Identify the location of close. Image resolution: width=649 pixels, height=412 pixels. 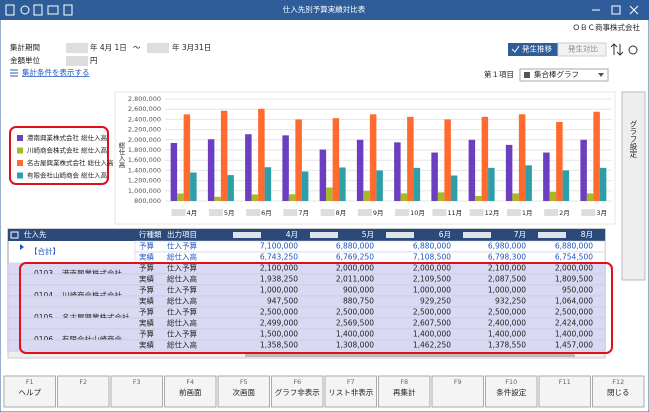
(634, 10).